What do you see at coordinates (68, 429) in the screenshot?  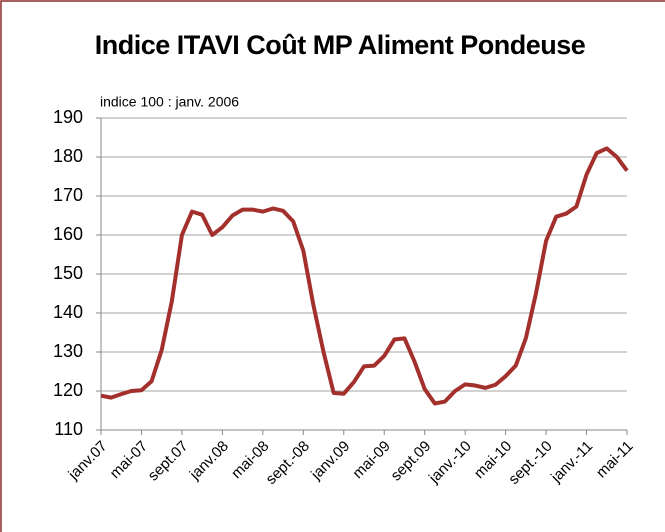 I see `y-tick-label: 110` at bounding box center [68, 429].